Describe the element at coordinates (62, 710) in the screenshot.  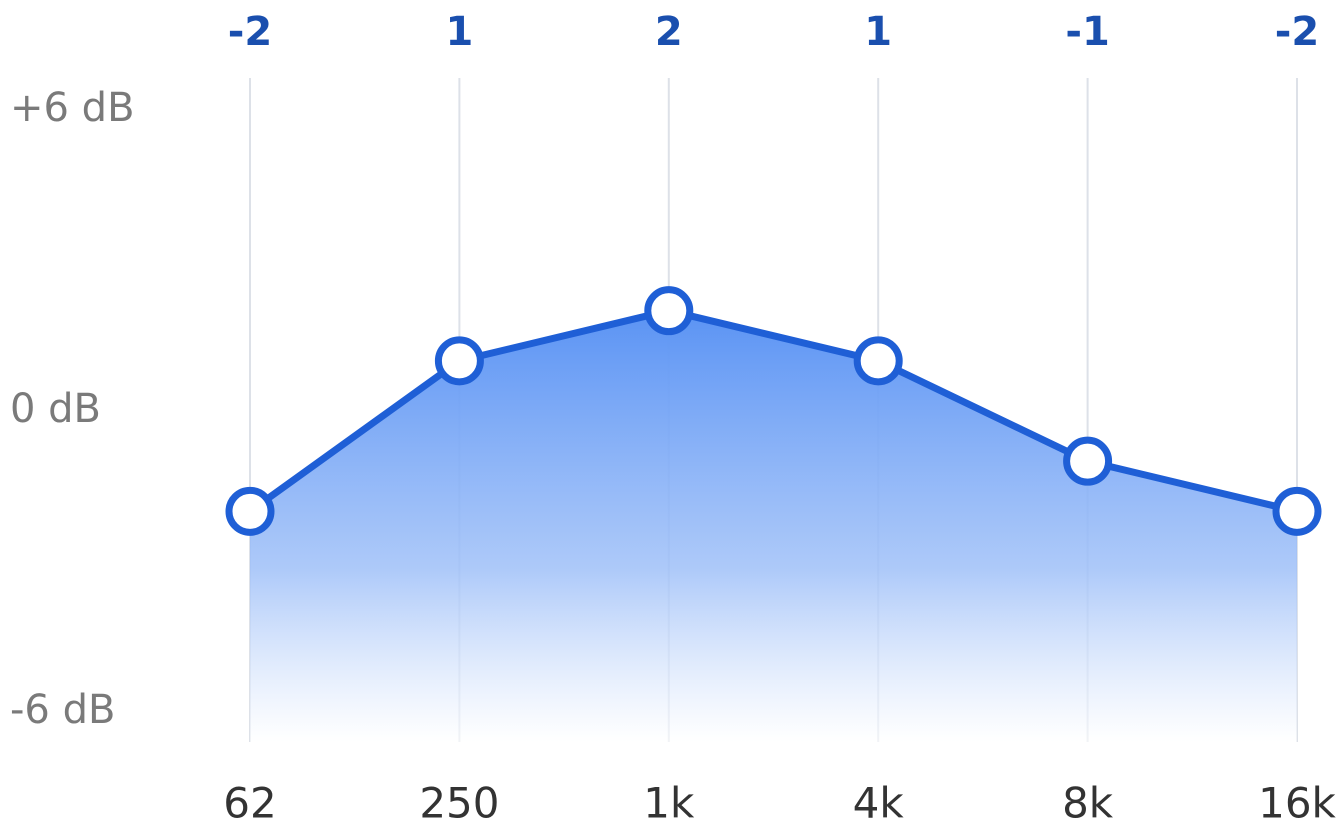
I see `y-tick-label: -6 dB` at that location.